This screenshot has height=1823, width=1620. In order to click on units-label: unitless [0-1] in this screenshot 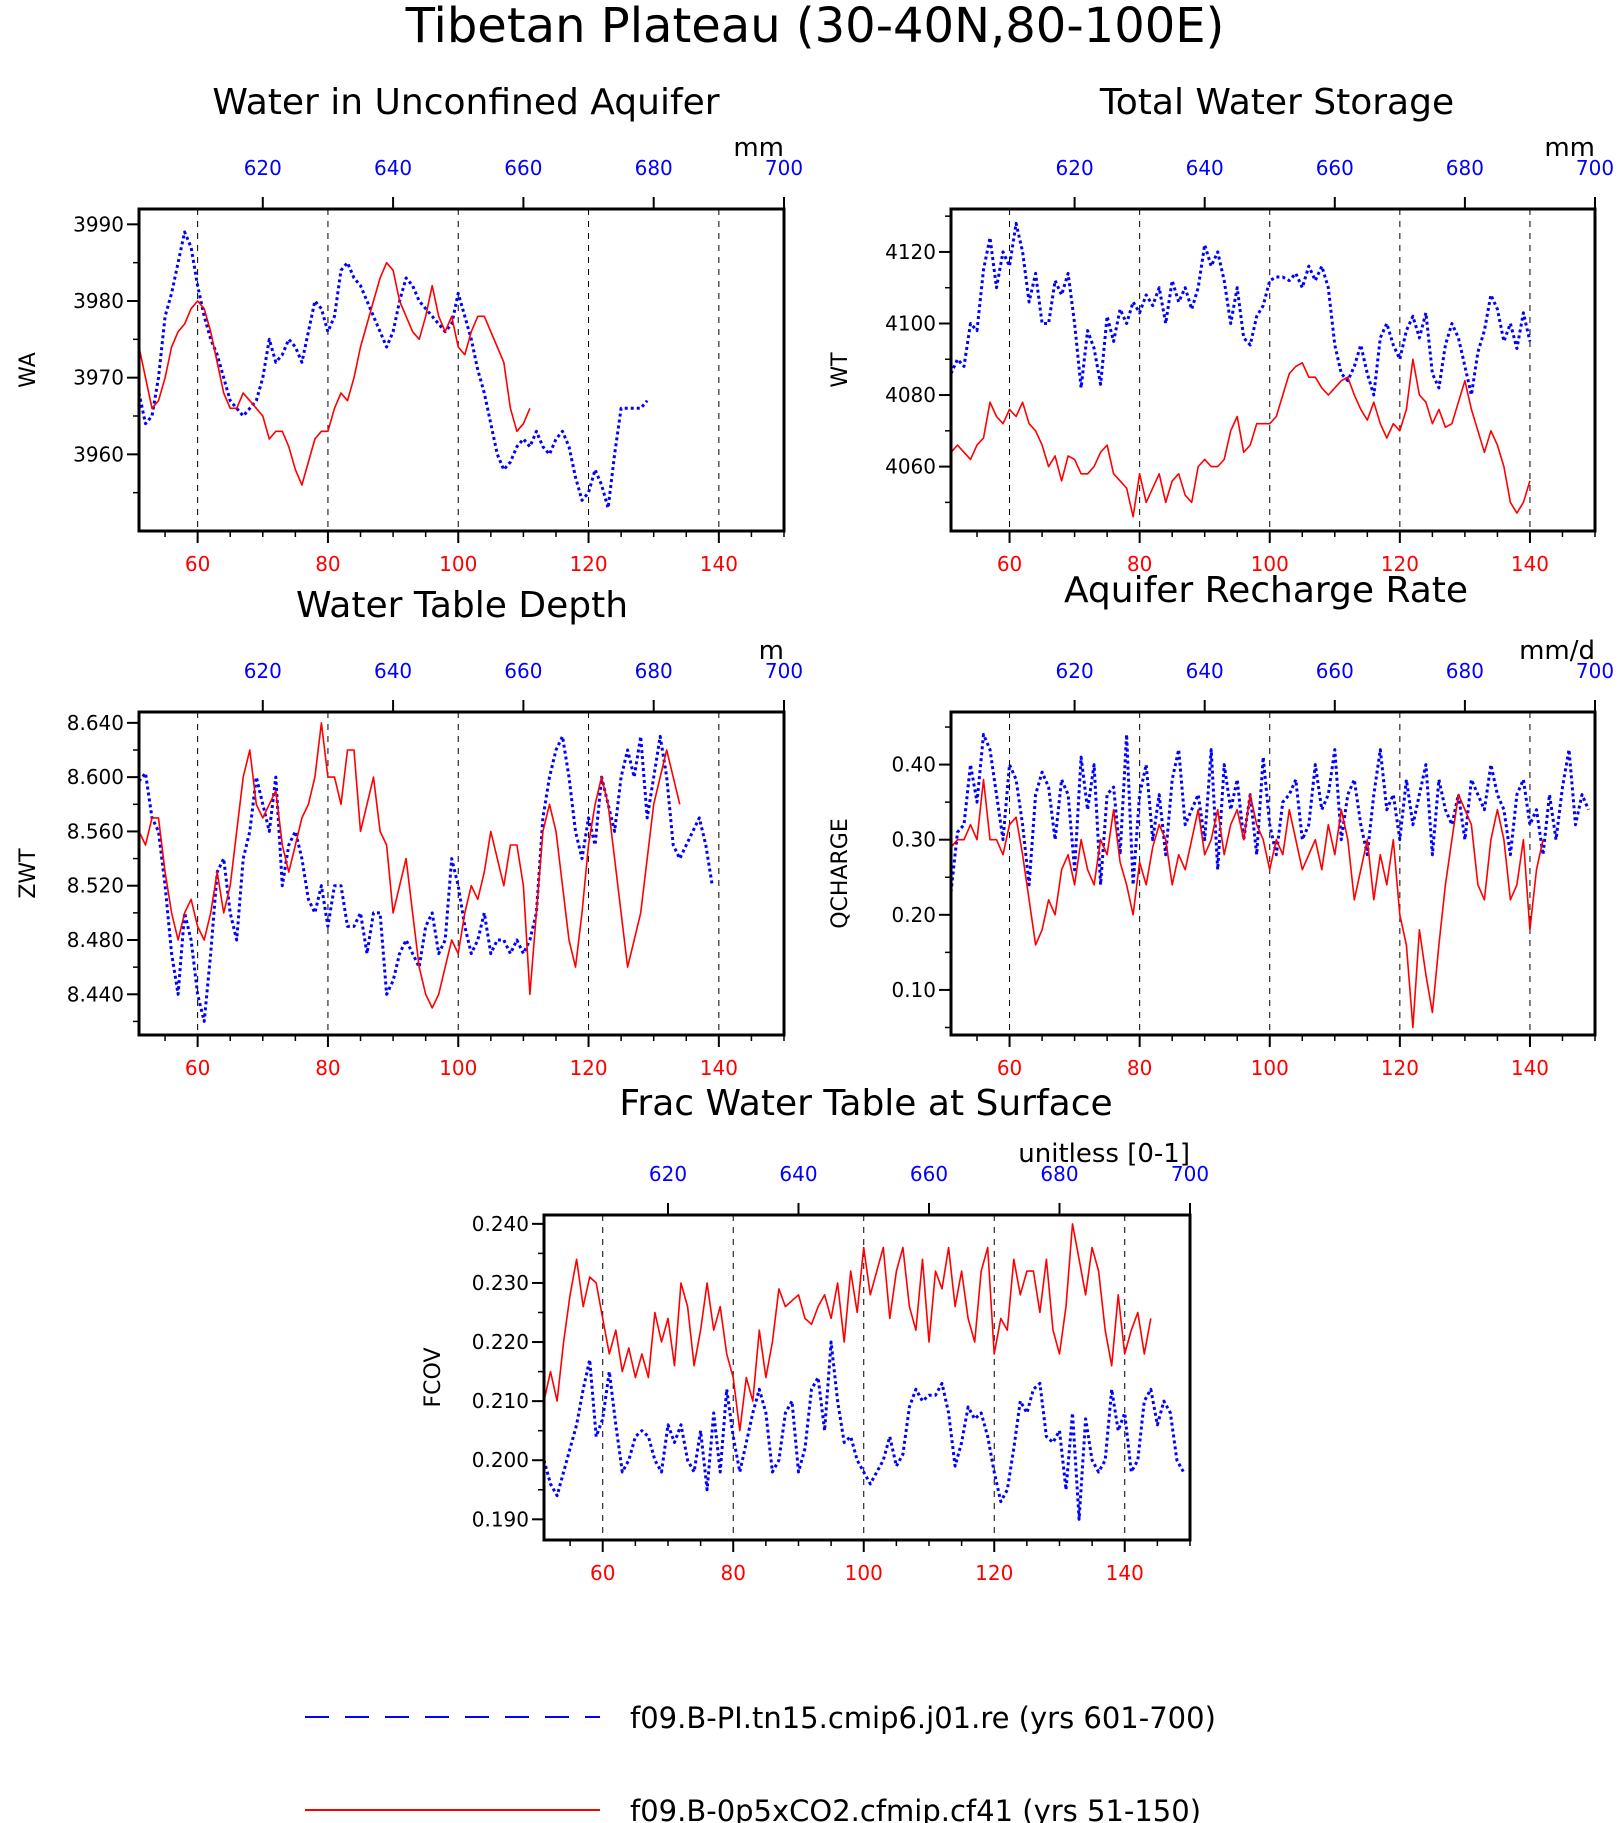, I will do `click(1104, 1154)`.